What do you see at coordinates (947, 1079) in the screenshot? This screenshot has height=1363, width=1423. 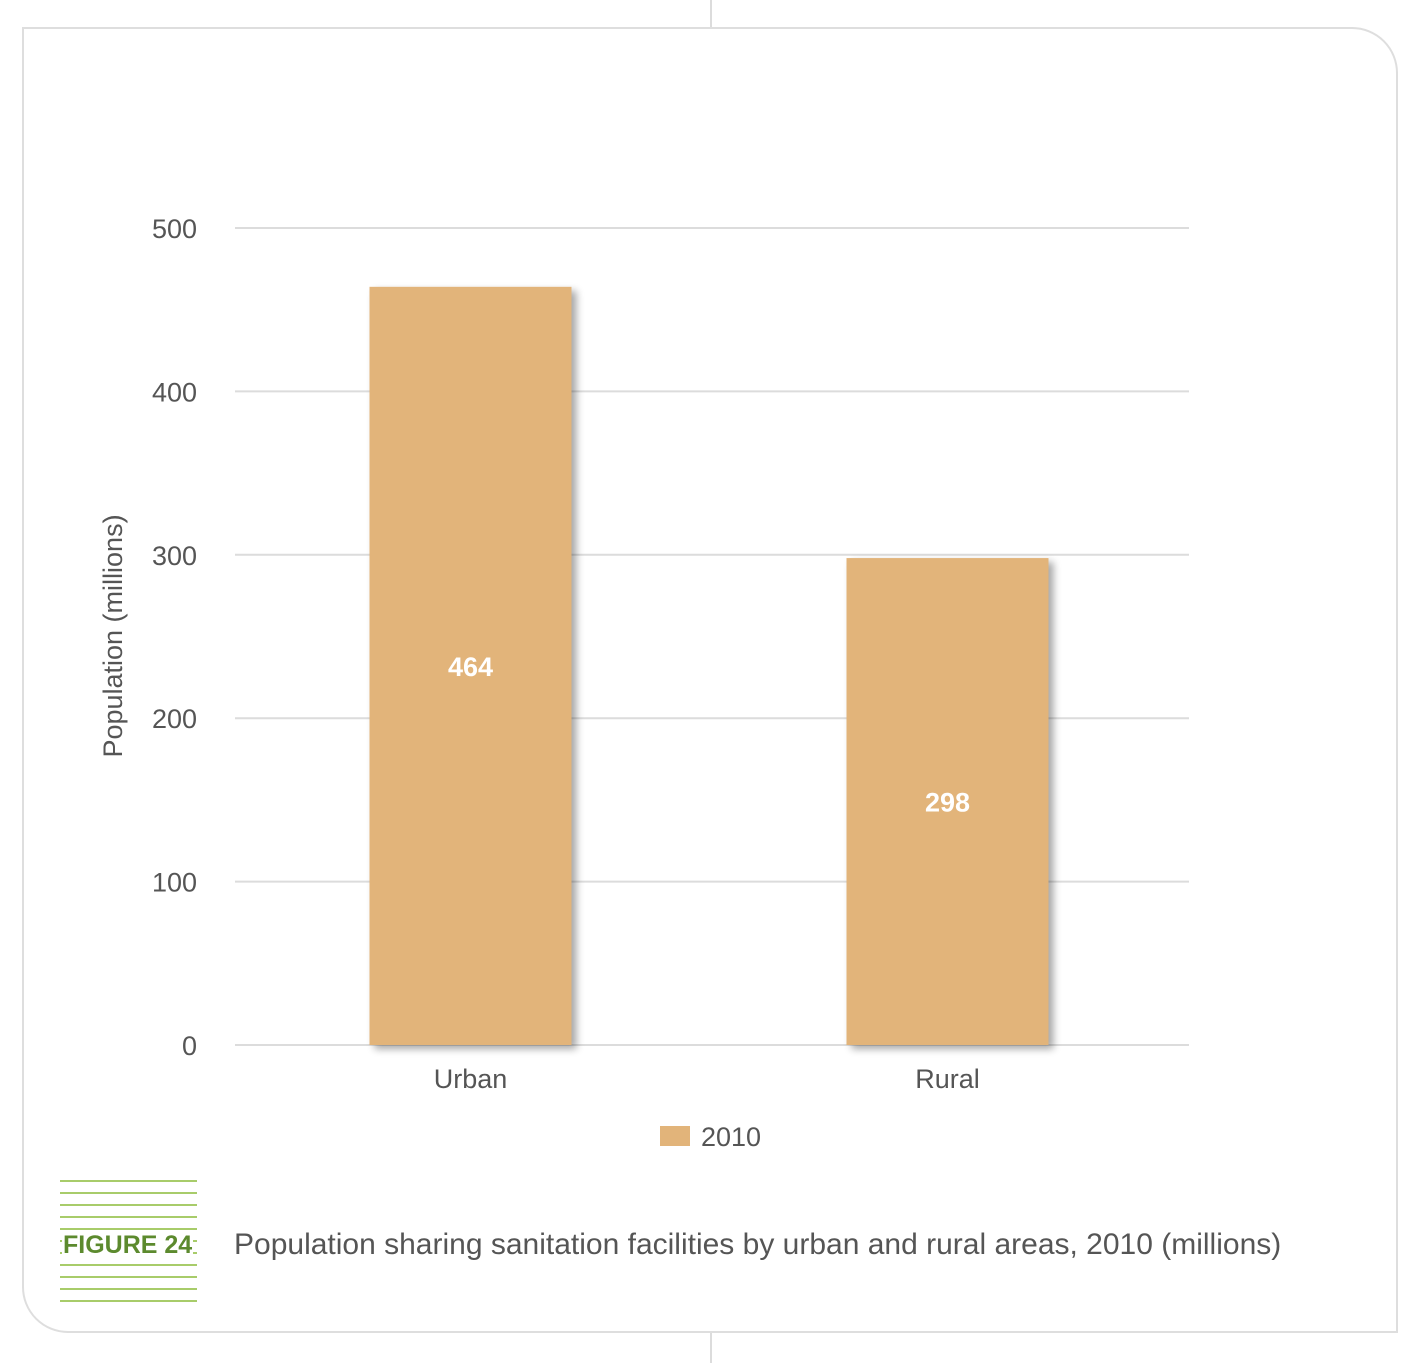 I see `x-tick-label-rural: Rural` at bounding box center [947, 1079].